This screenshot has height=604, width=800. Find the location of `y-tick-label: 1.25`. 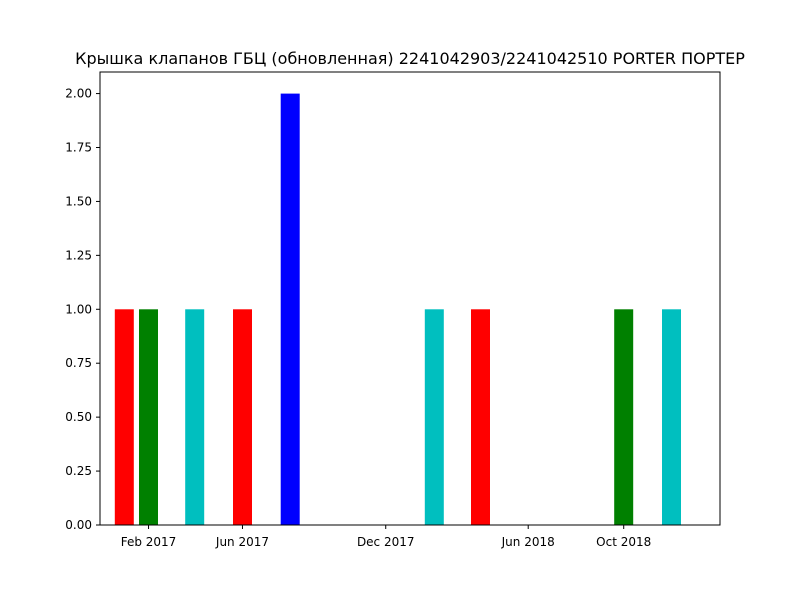

y-tick-label: 1.25 is located at coordinates (78, 255).